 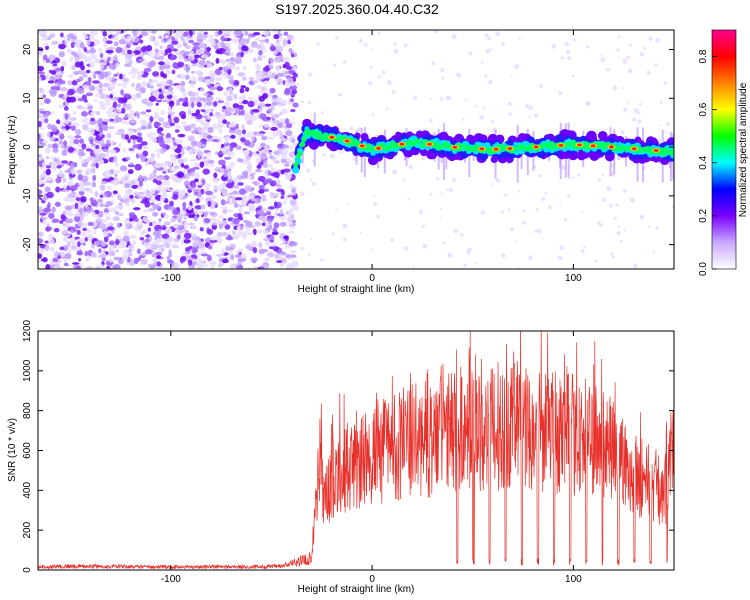 What do you see at coordinates (372, 579) in the screenshot?
I see `x-tick-label: 0` at bounding box center [372, 579].